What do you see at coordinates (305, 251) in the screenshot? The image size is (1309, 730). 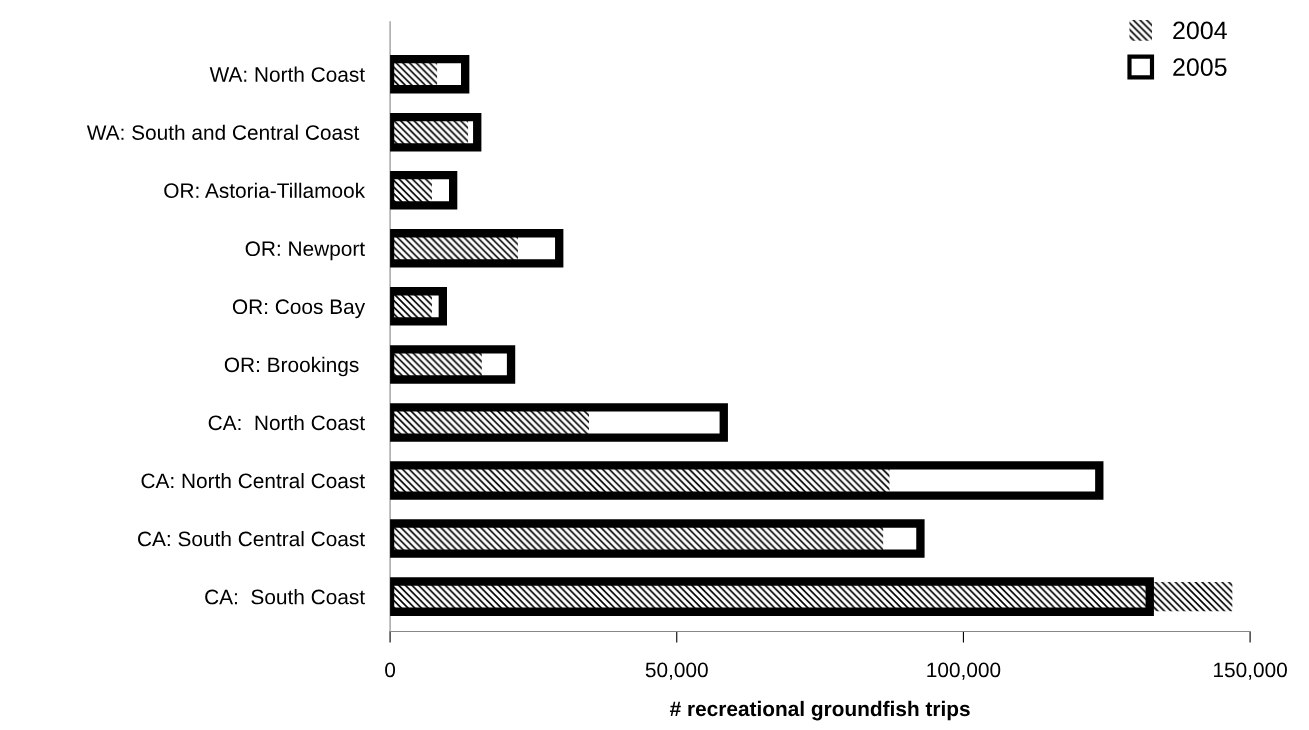 I see `y-tick-label: OR: Newport` at bounding box center [305, 251].